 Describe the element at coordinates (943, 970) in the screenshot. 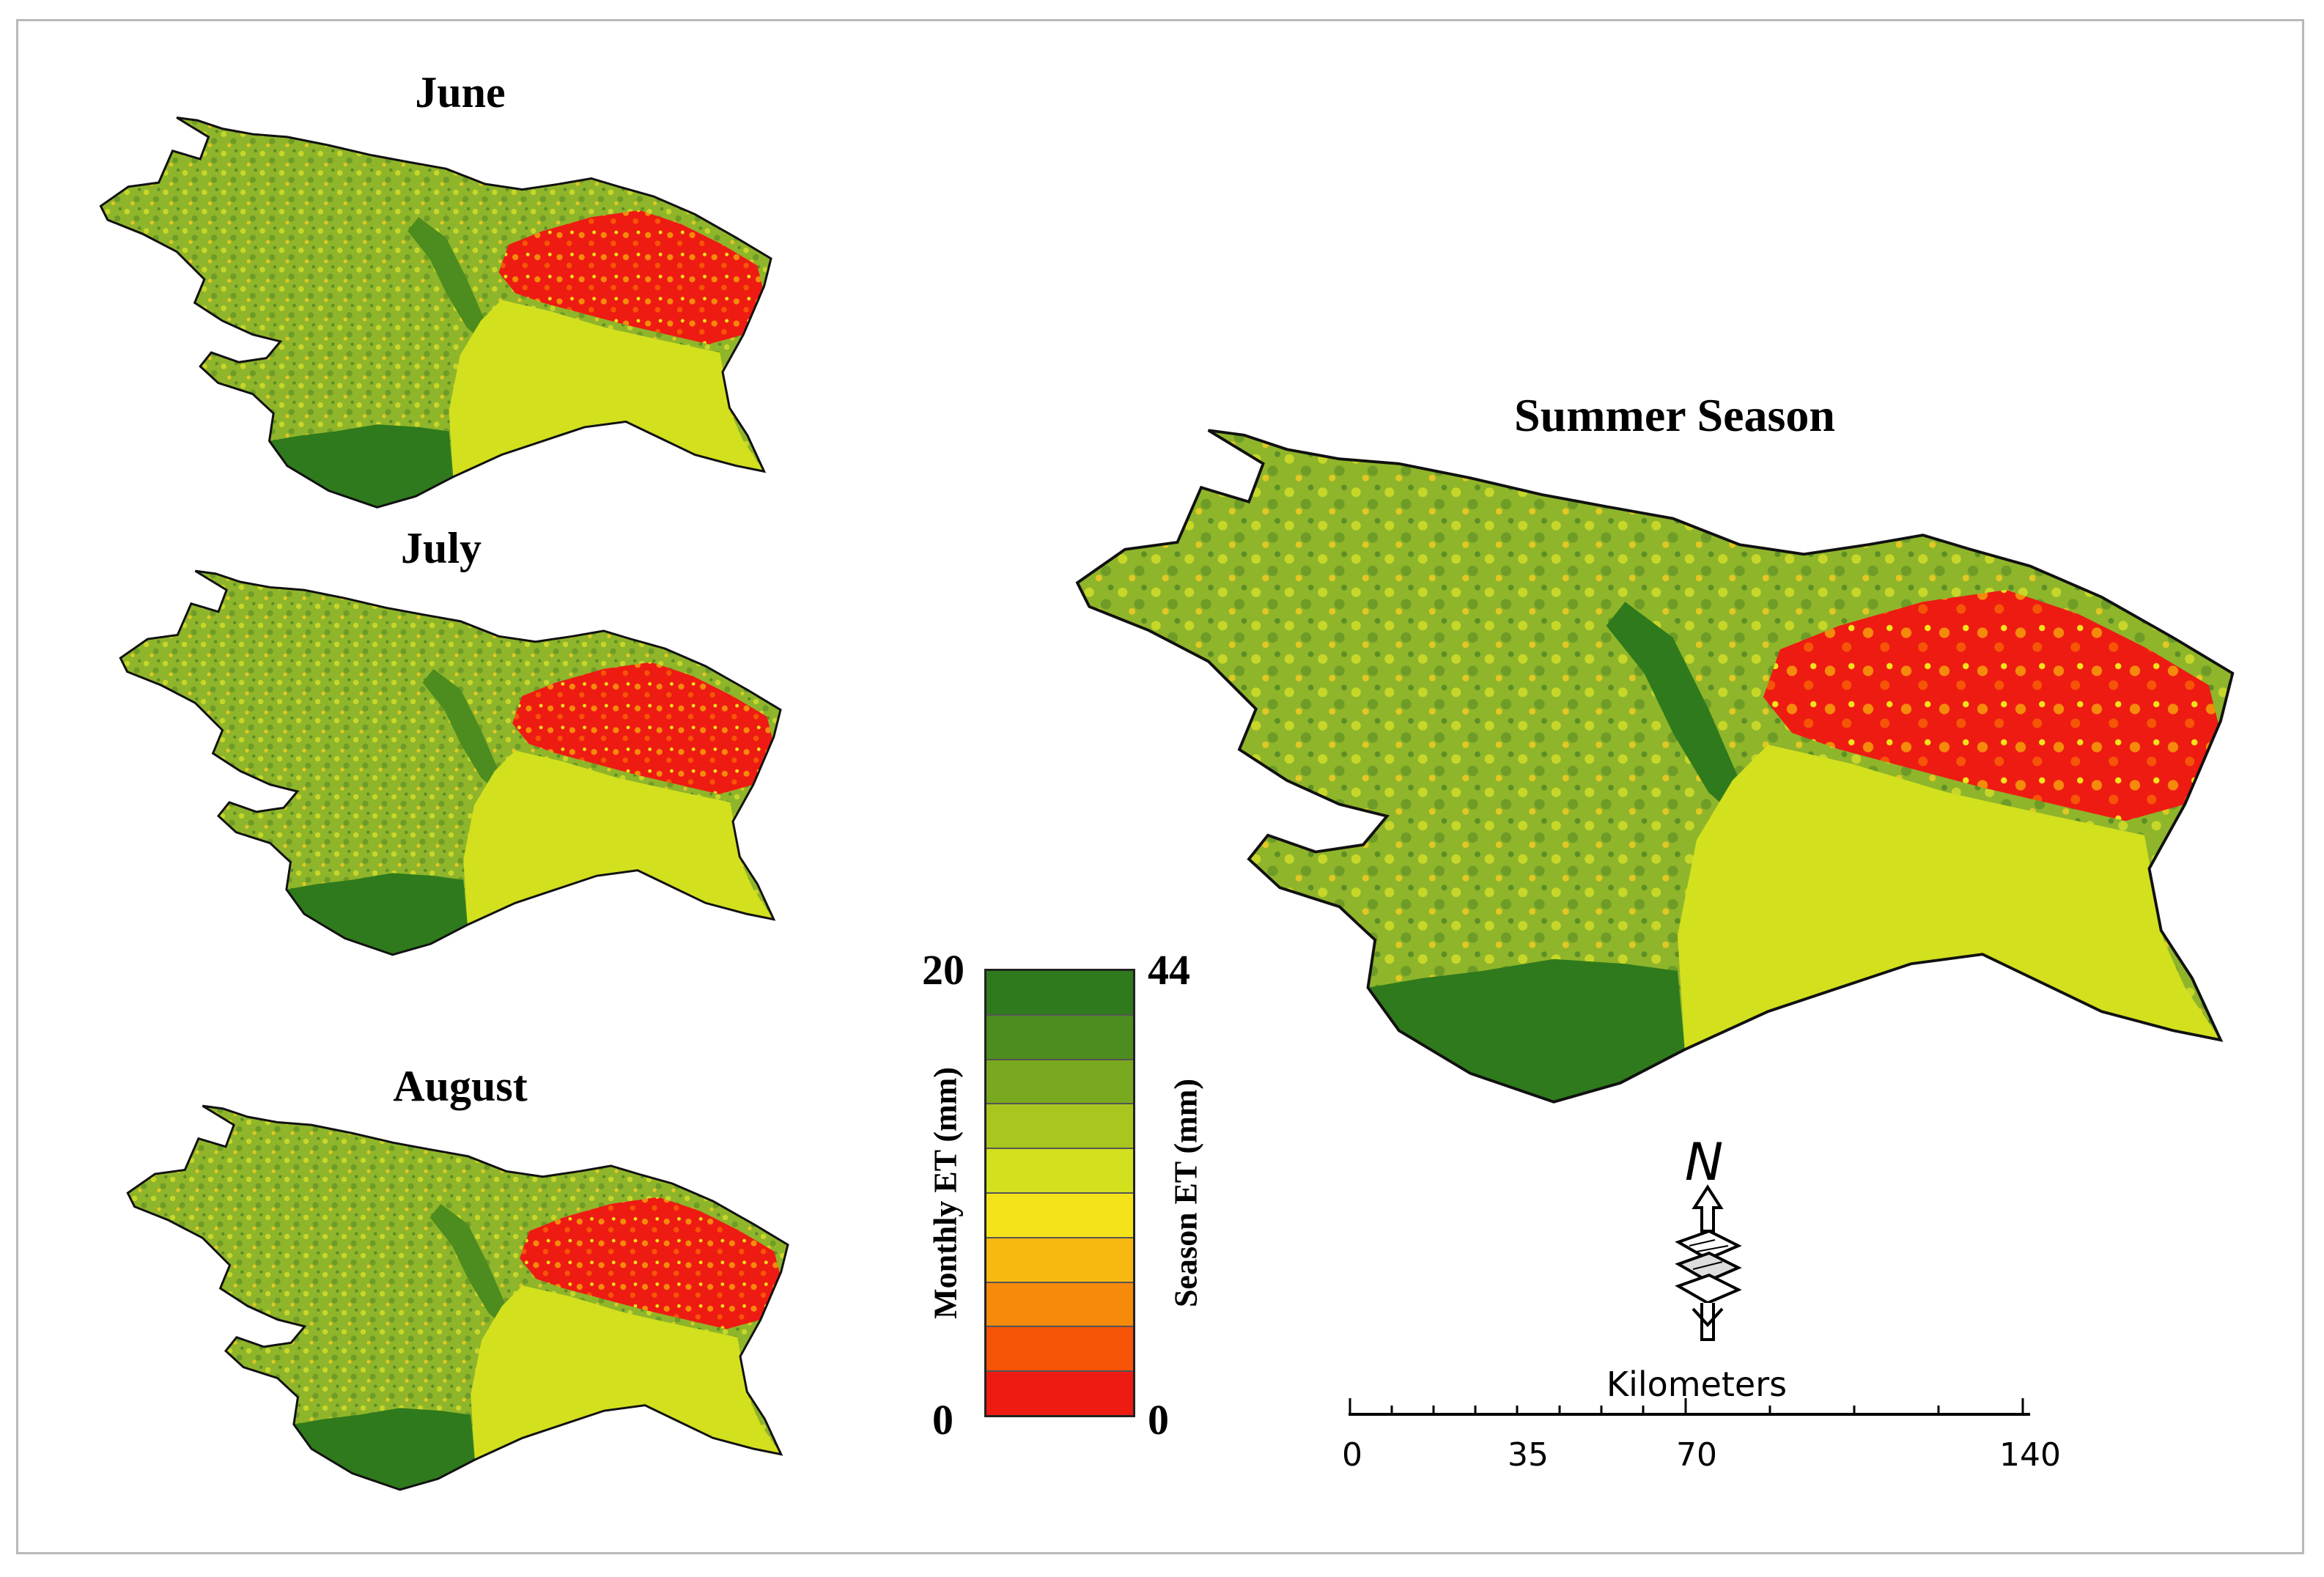

I see `legend-monthly-max: 20` at that location.